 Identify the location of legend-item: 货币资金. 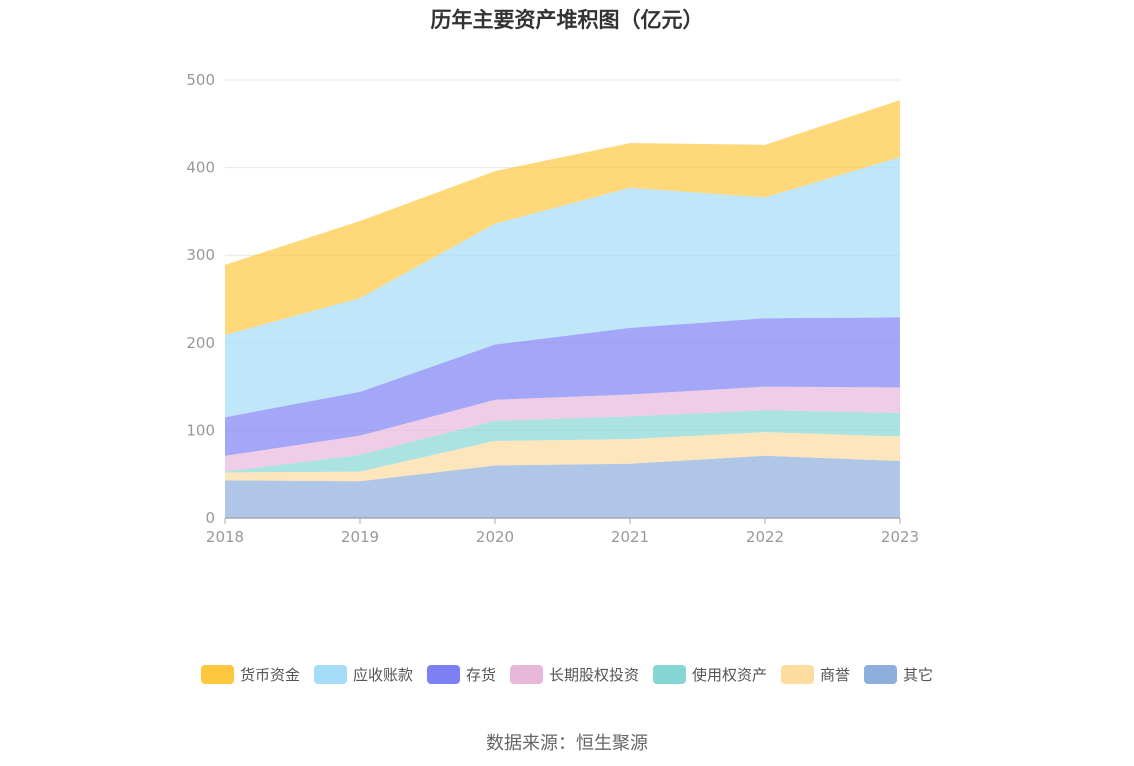
(250, 674).